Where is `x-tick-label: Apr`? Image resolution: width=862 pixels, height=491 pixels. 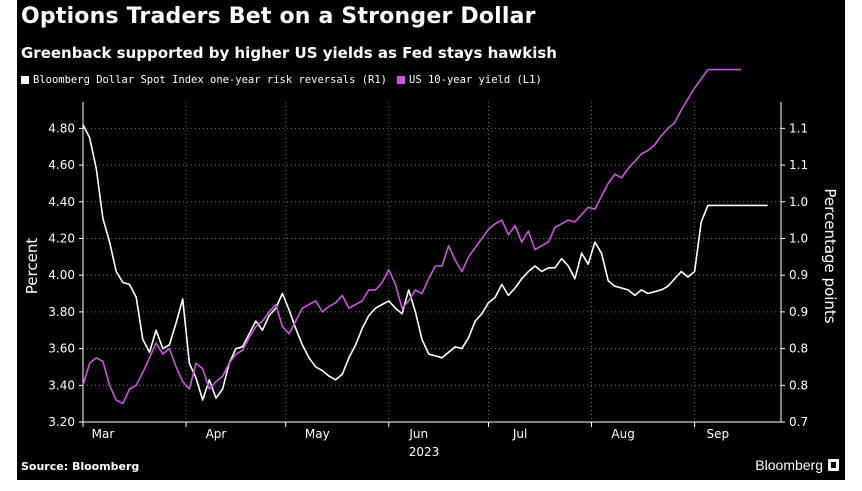 x-tick-label: Apr is located at coordinates (216, 434).